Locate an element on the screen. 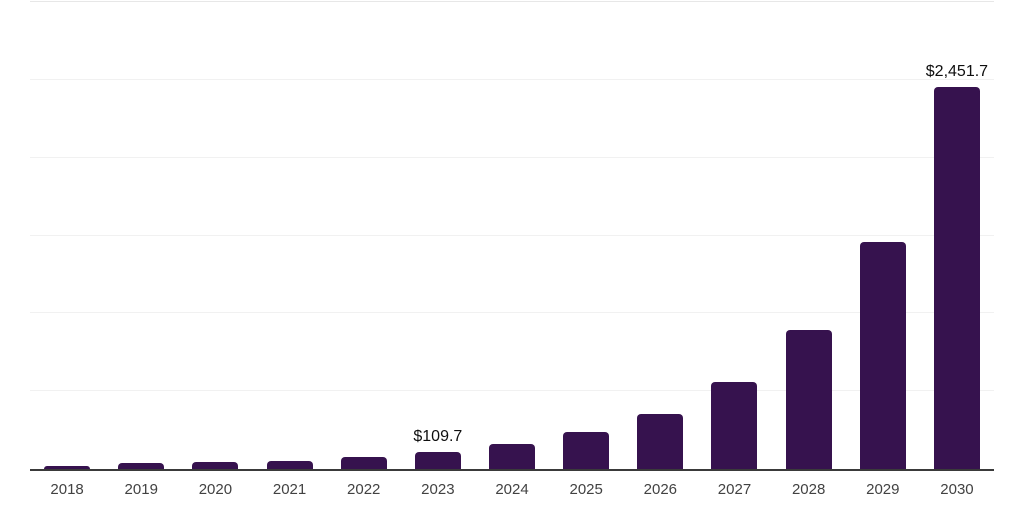 This screenshot has height=512, width=1024. chart-bar-2020 is located at coordinates (215, 465).